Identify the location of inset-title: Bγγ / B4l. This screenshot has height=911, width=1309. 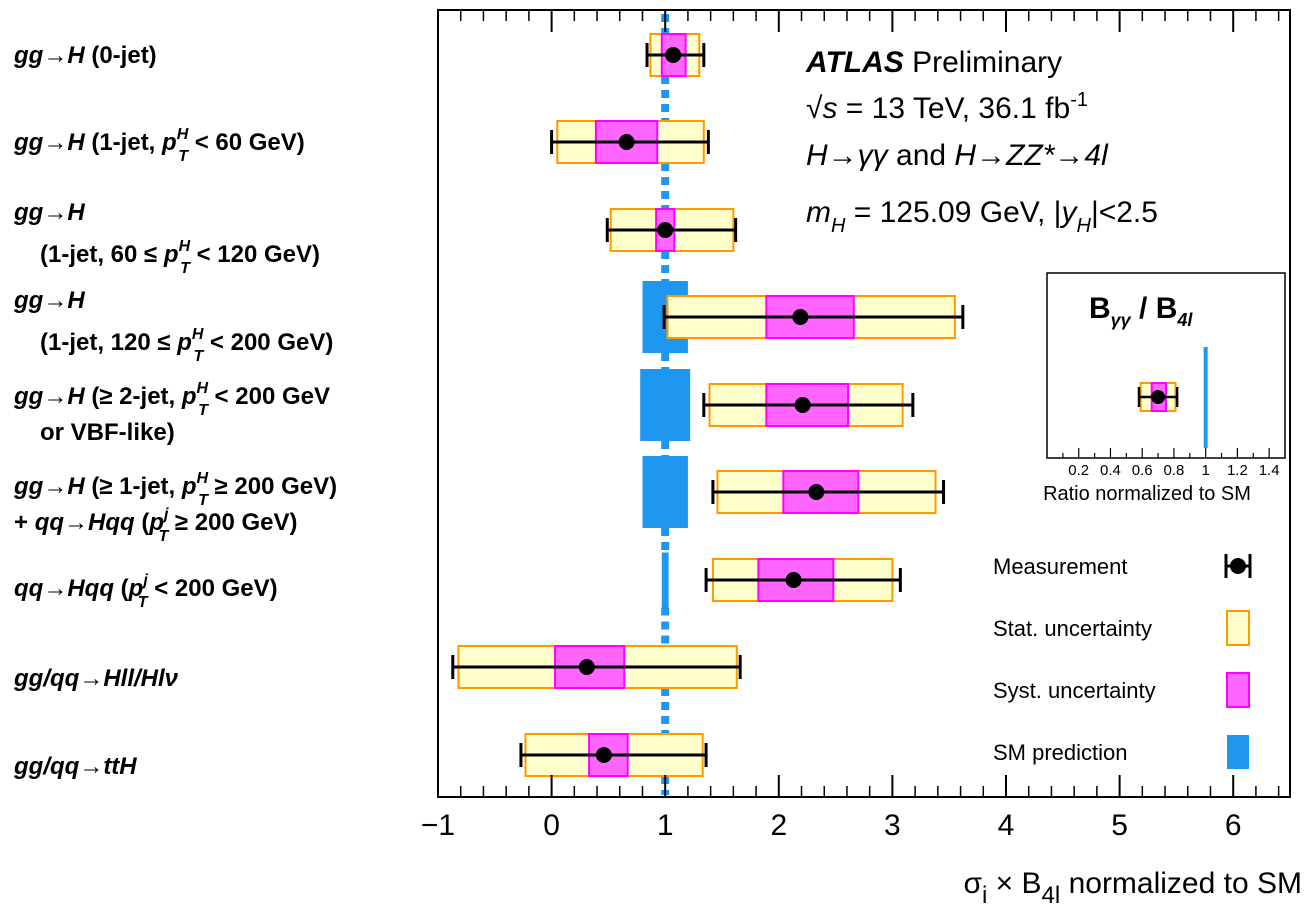
(1141, 311).